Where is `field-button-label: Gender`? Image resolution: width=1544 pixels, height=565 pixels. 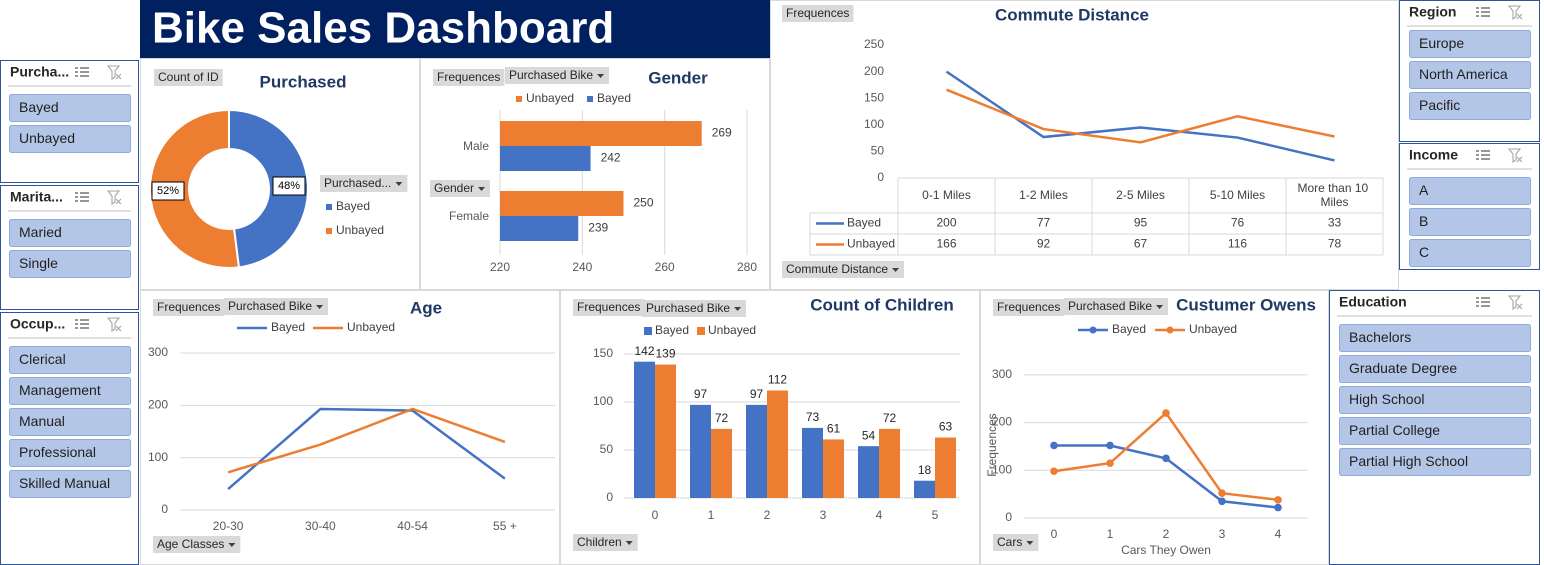 field-button-label: Gender is located at coordinates (454, 188).